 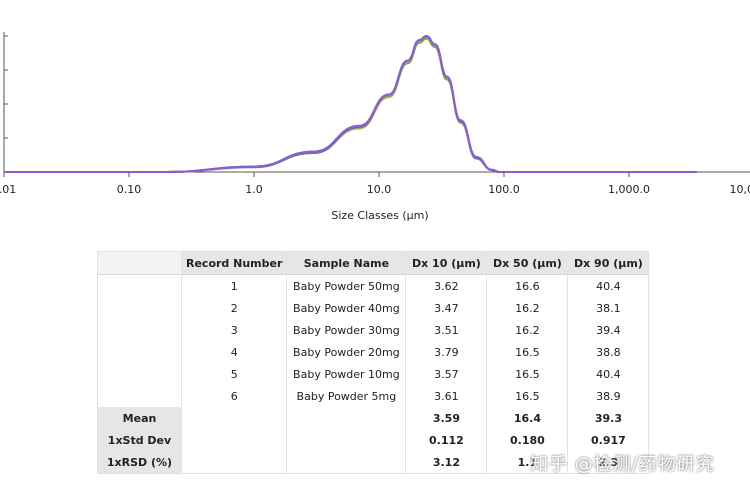 I want to click on table-cell: 16.6, so click(x=527, y=285).